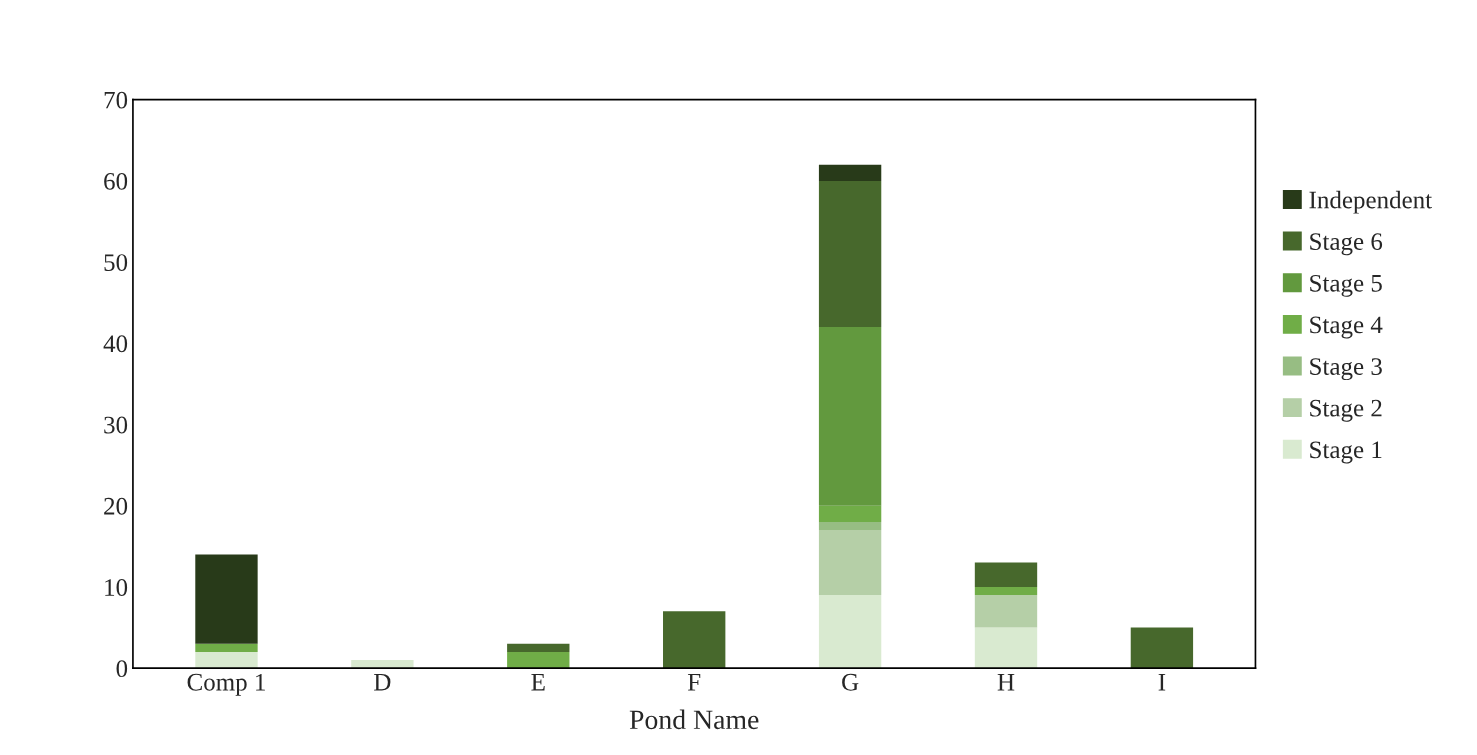 This screenshot has height=755, width=1477. I want to click on legend-label: Stage 3, so click(1346, 369).